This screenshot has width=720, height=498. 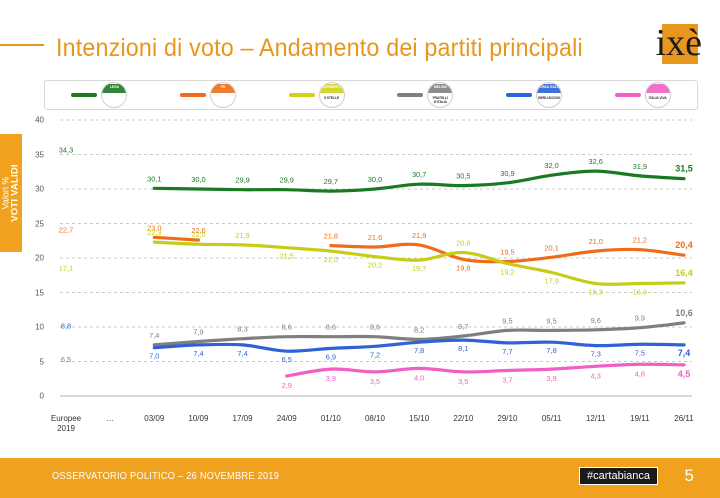 I want to click on data-label: 20,8, so click(x=463, y=242).